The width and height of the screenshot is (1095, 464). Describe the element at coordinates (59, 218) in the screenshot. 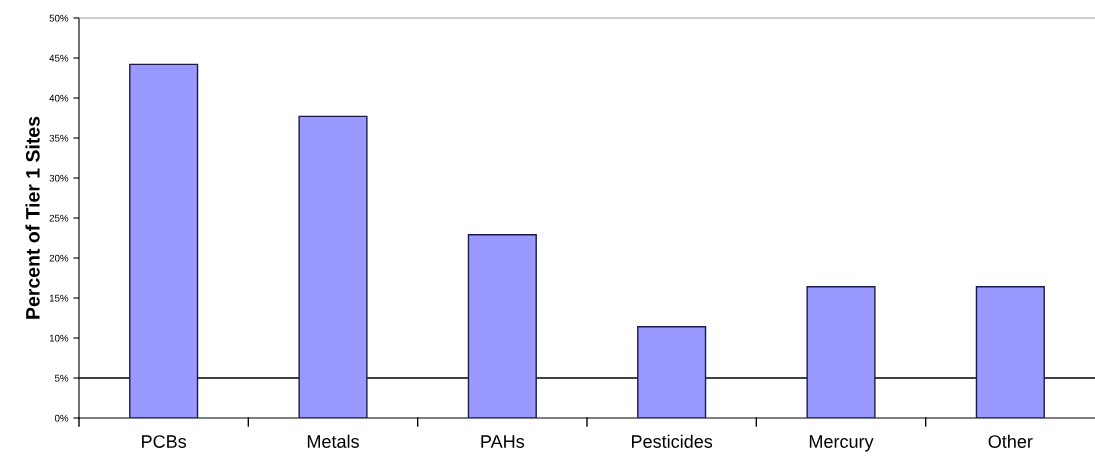

I see `y-tick-label: 25%` at that location.